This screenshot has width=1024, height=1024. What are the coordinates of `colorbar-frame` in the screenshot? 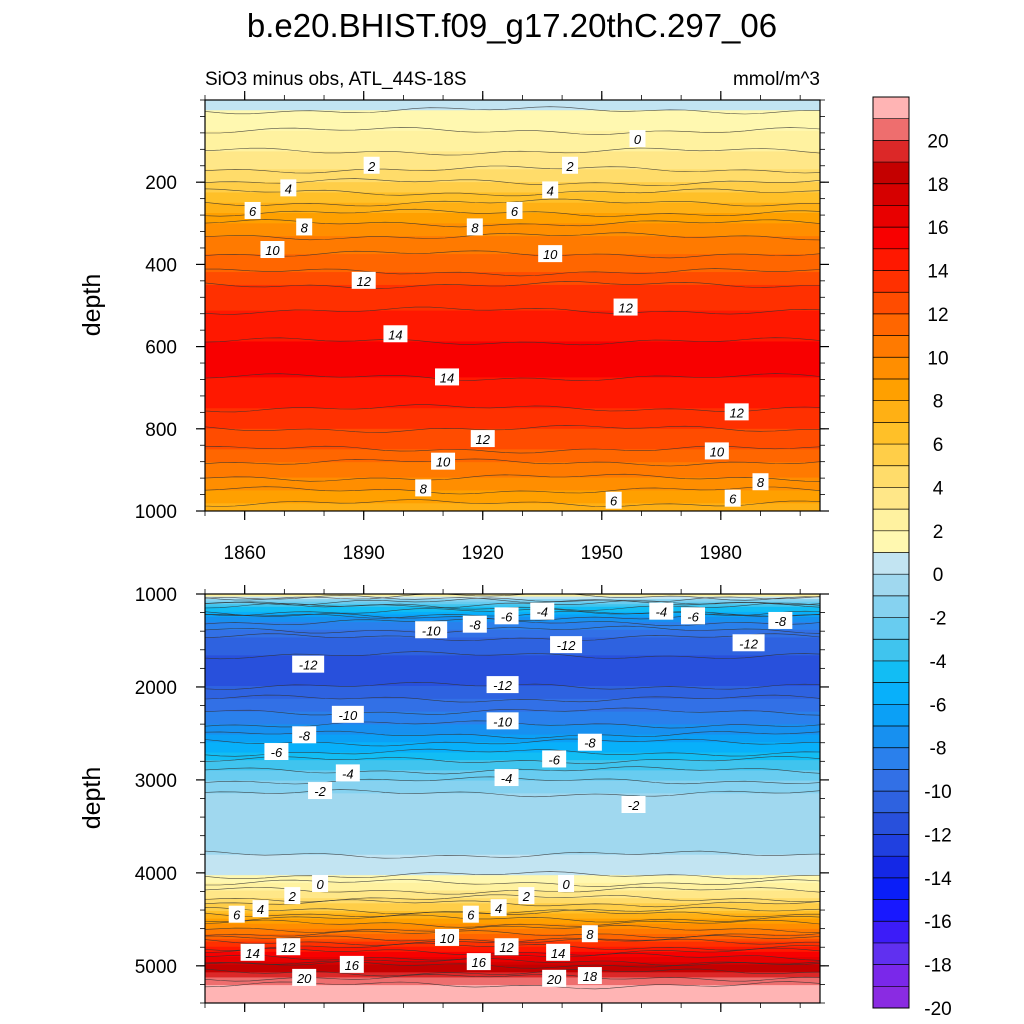 It's located at (891, 552).